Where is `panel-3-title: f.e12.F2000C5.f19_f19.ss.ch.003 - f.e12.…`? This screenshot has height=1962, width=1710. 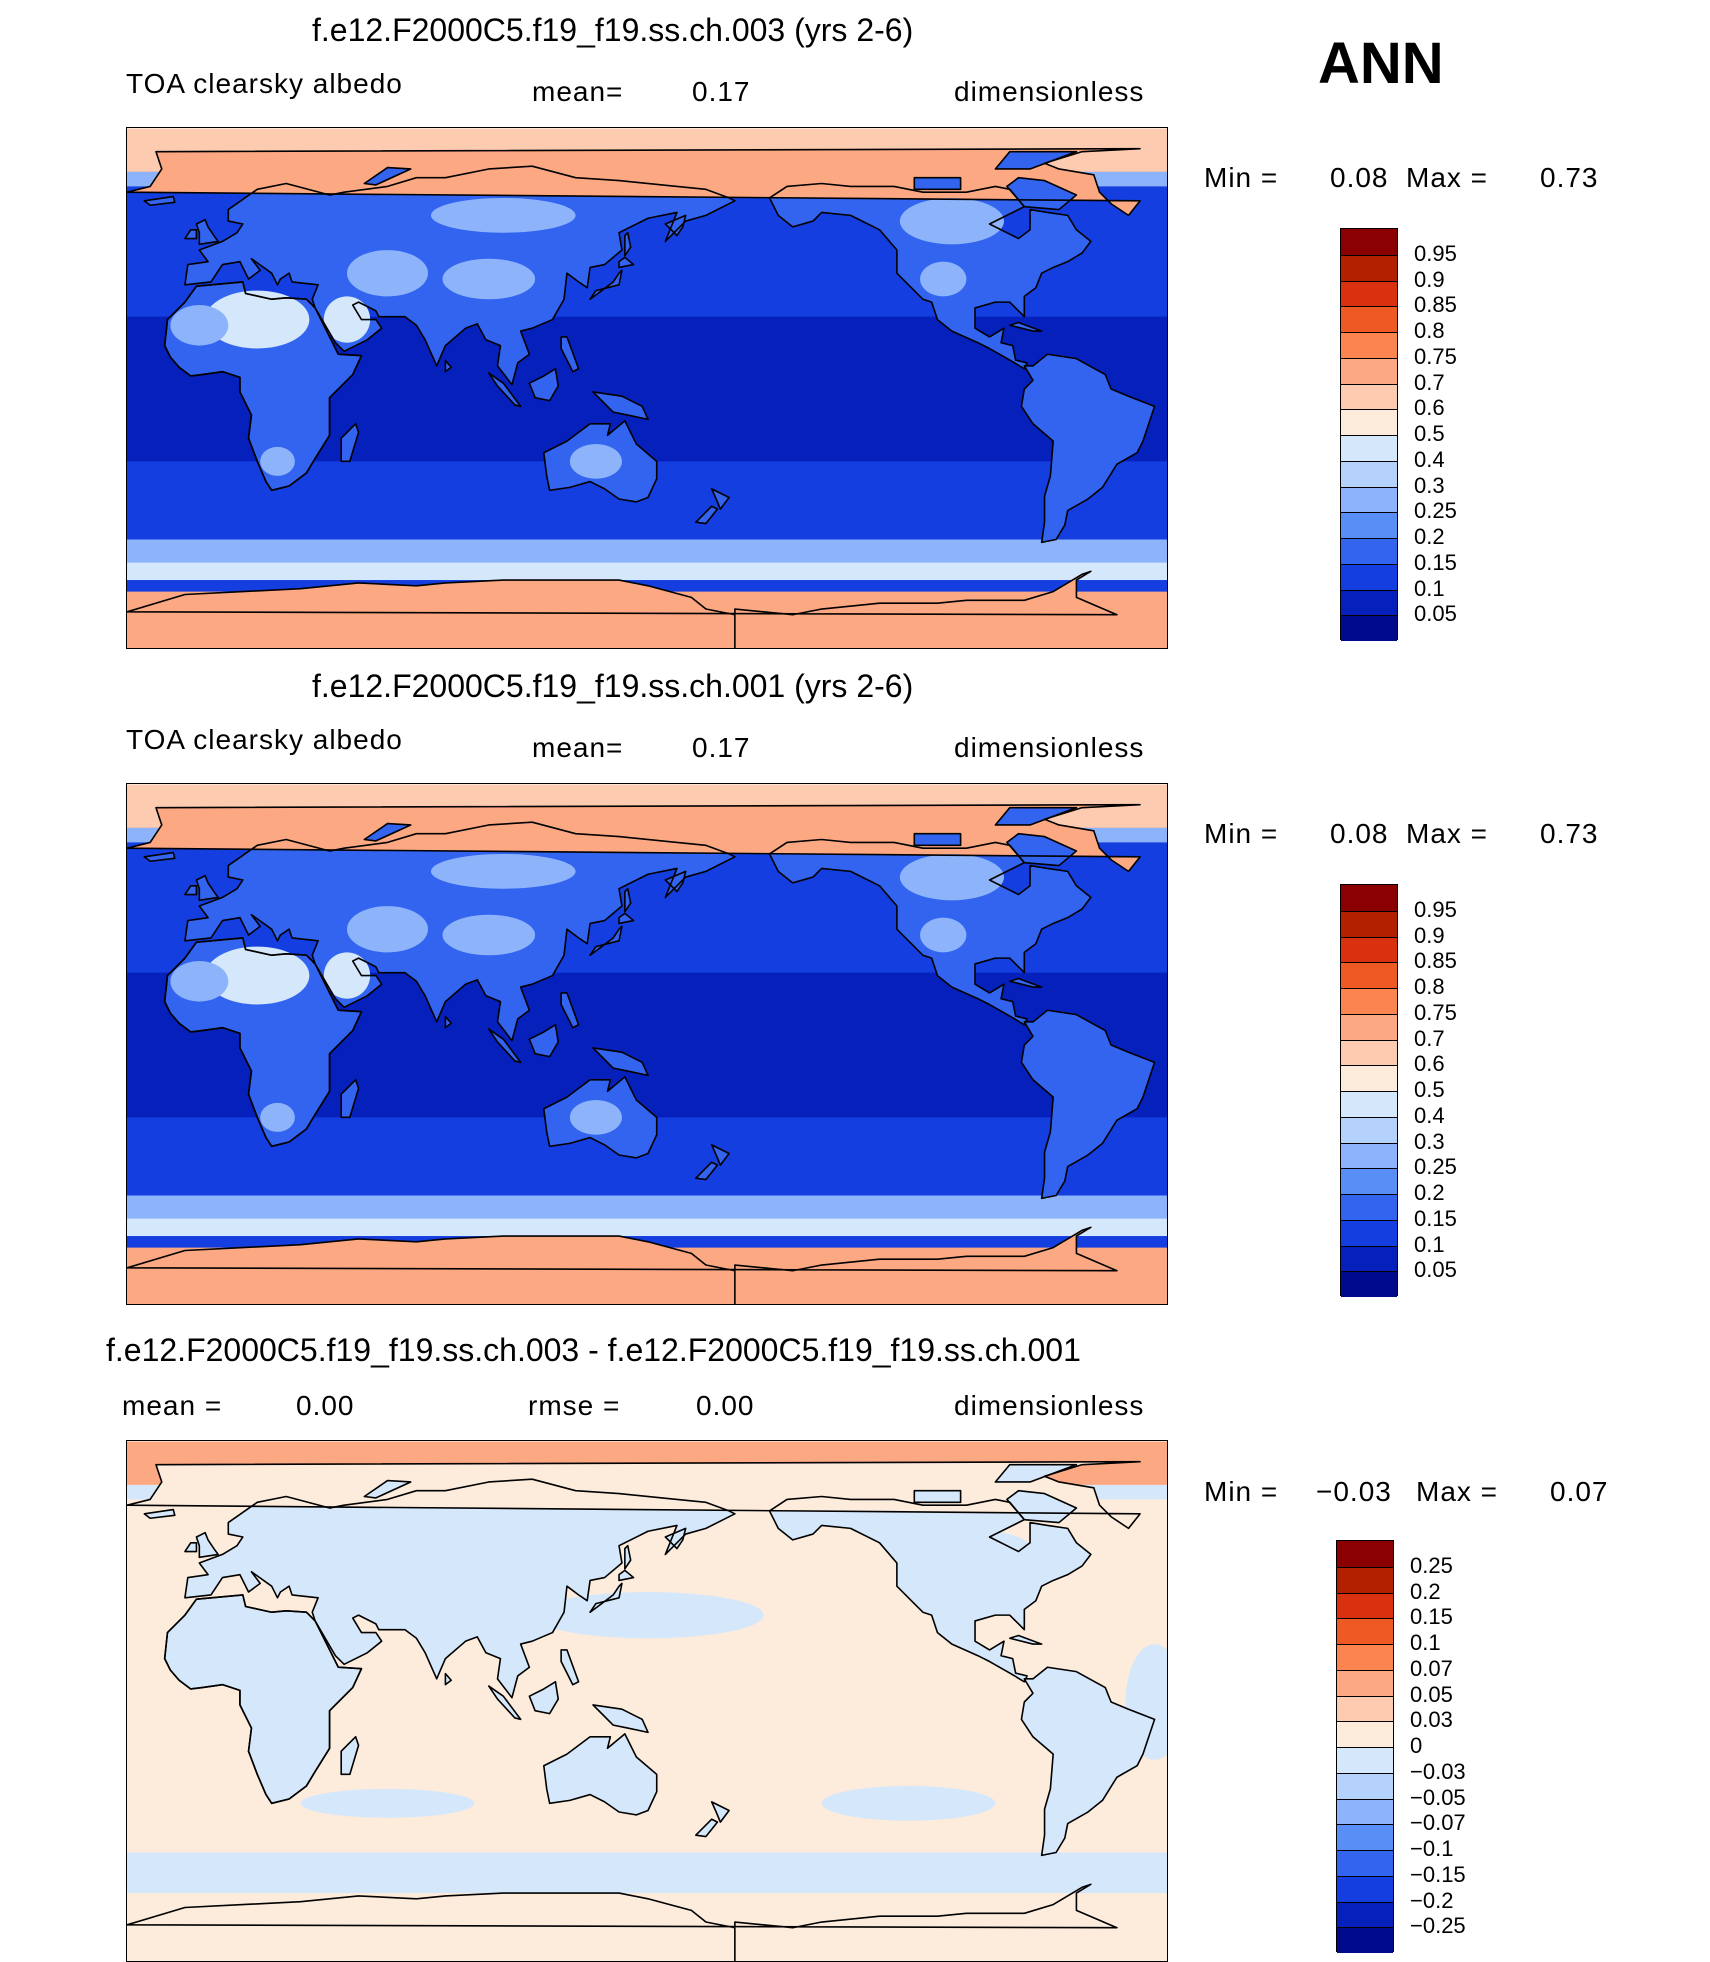 panel-3-title: f.e12.F2000C5.f19_f19.ss.ch.003 - f.e12.… is located at coordinates (593, 1350).